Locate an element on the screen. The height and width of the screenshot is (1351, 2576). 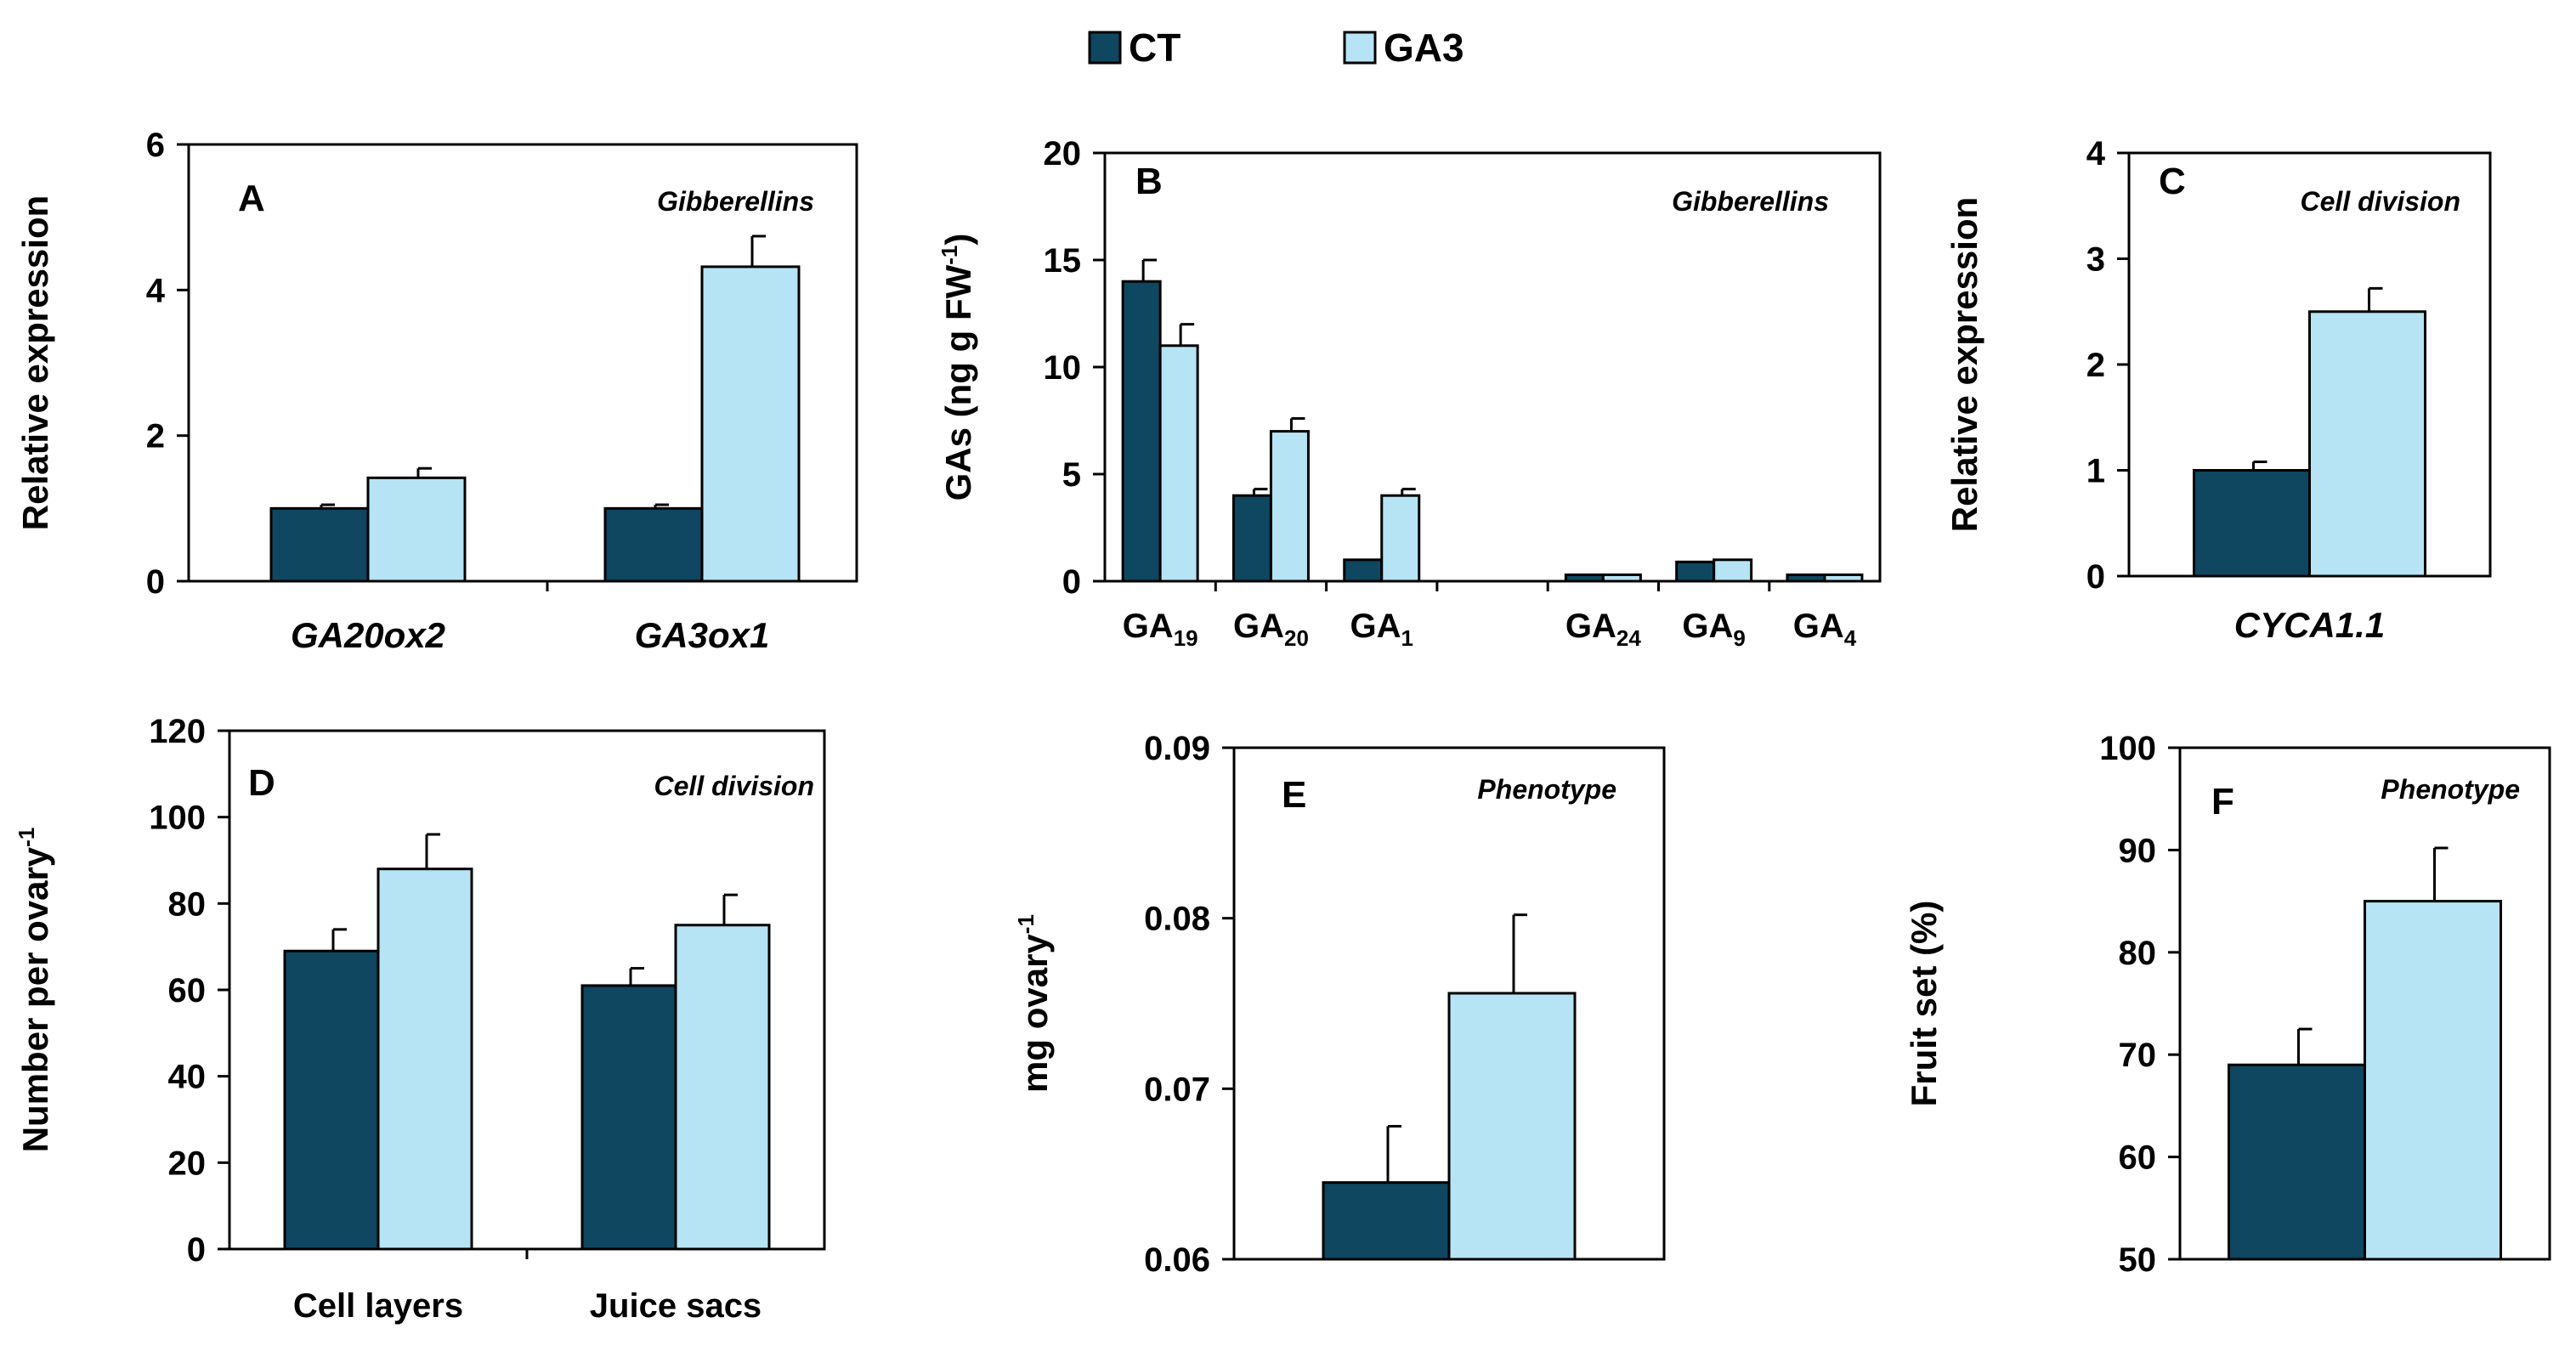
x-category-label: GA19 is located at coordinates (1160, 629).